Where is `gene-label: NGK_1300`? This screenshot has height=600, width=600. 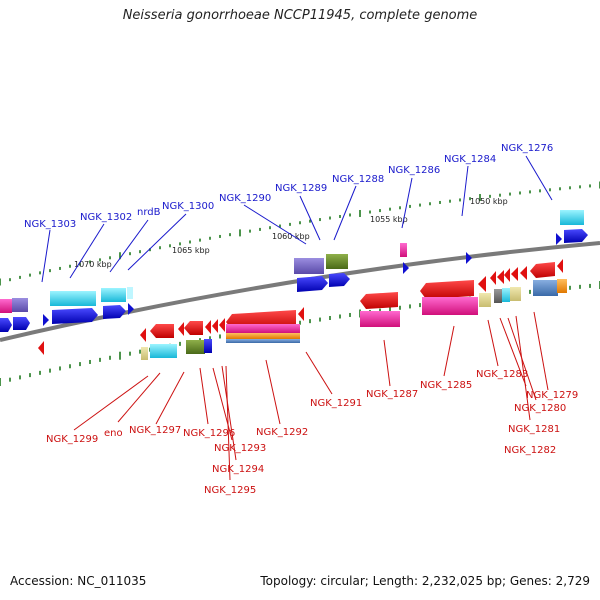
gene-label: NGK_1300 is located at coordinates (188, 206).